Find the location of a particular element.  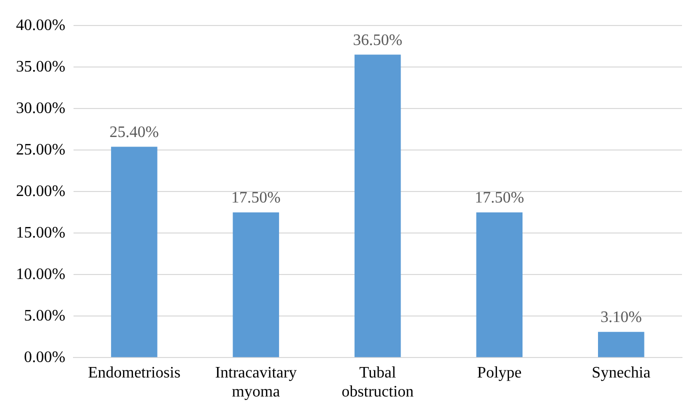

data-label: 36.50% is located at coordinates (377, 40).